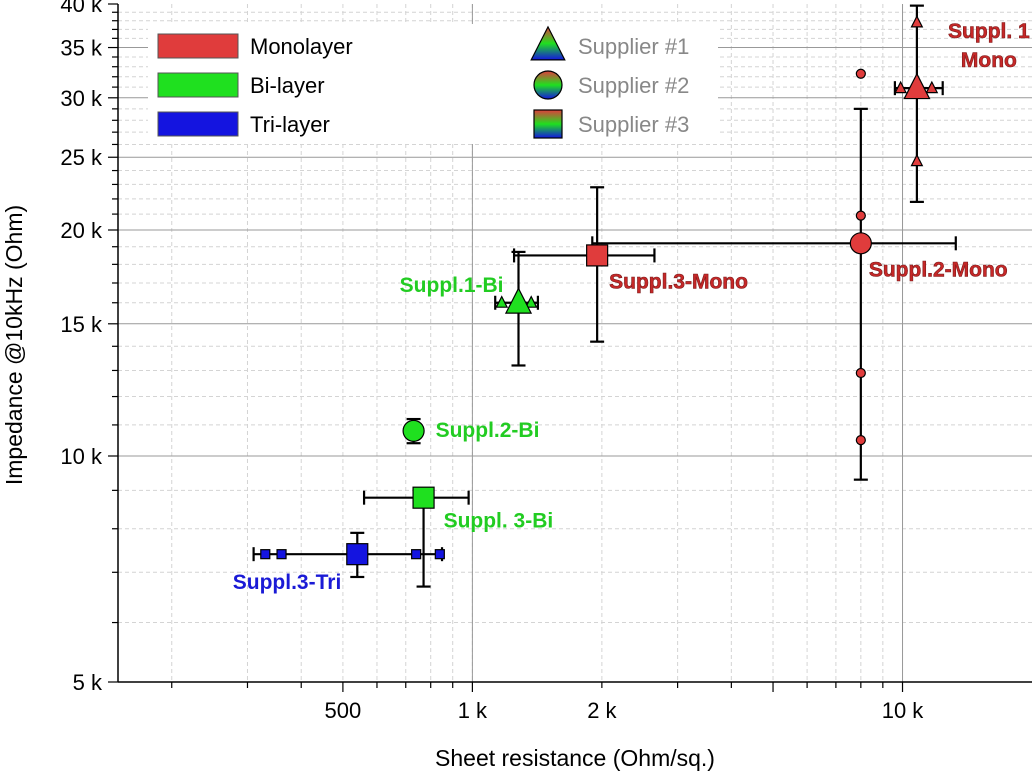 The height and width of the screenshot is (773, 1035). Describe the element at coordinates (81, 157) in the screenshot. I see `y-tick-label: 25 k` at that location.